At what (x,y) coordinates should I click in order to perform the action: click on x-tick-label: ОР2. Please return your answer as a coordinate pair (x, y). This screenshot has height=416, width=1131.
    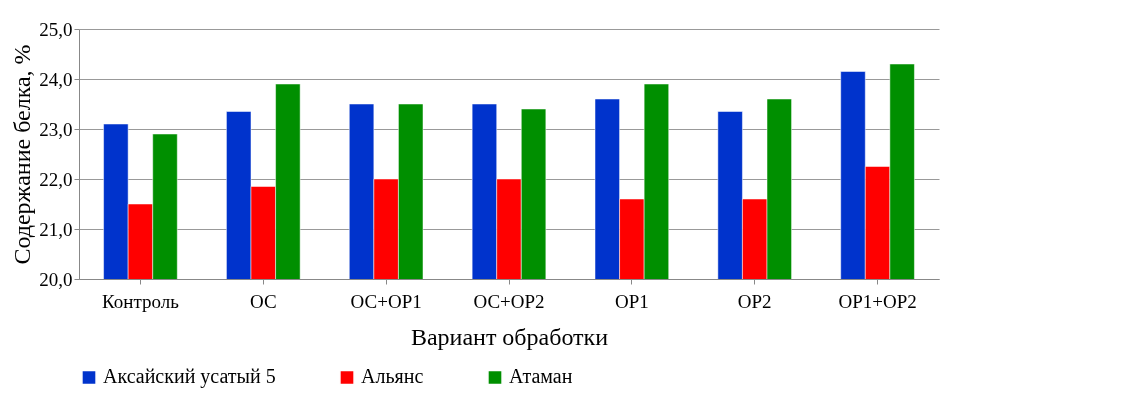
    Looking at the image, I should click on (754, 301).